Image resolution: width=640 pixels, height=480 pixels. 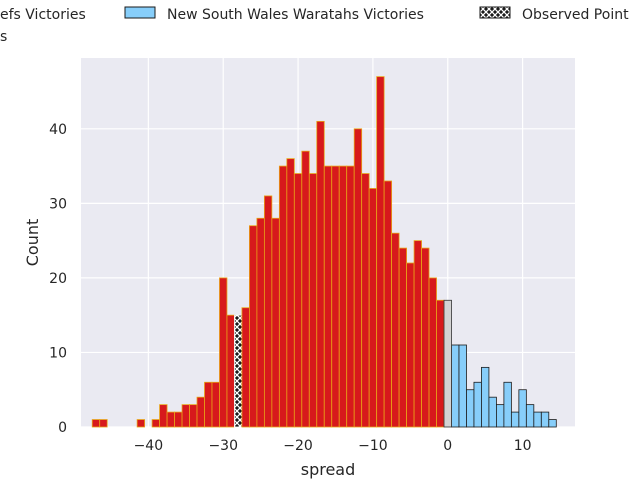 I want to click on legend-overflow-text: s, so click(x=3, y=37).